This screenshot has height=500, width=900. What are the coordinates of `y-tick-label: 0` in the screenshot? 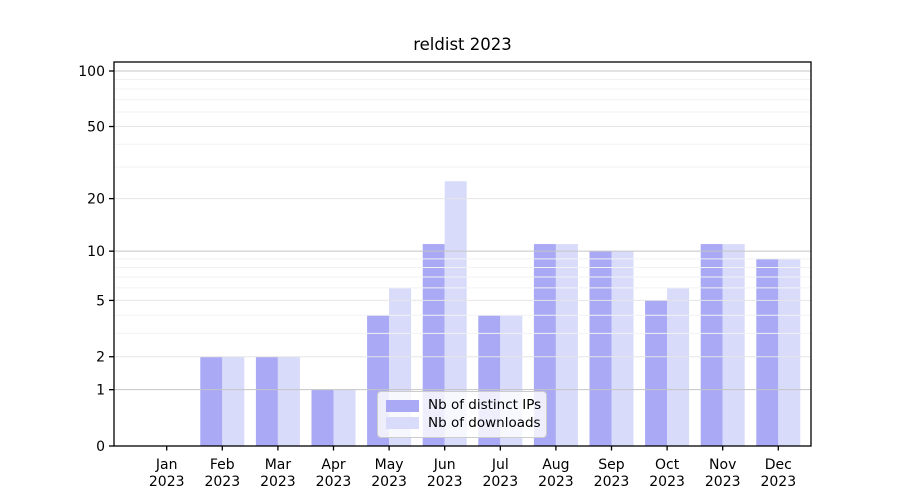 It's located at (100, 447).